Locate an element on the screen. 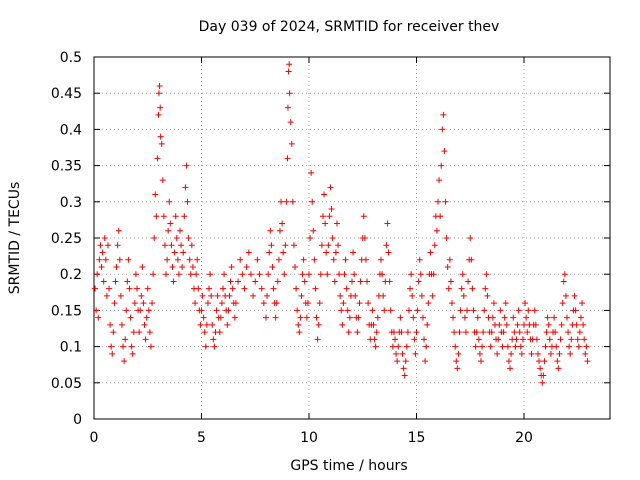 Image resolution: width=640 pixels, height=480 pixels. y-tick-label: 0.25 is located at coordinates (66, 239).